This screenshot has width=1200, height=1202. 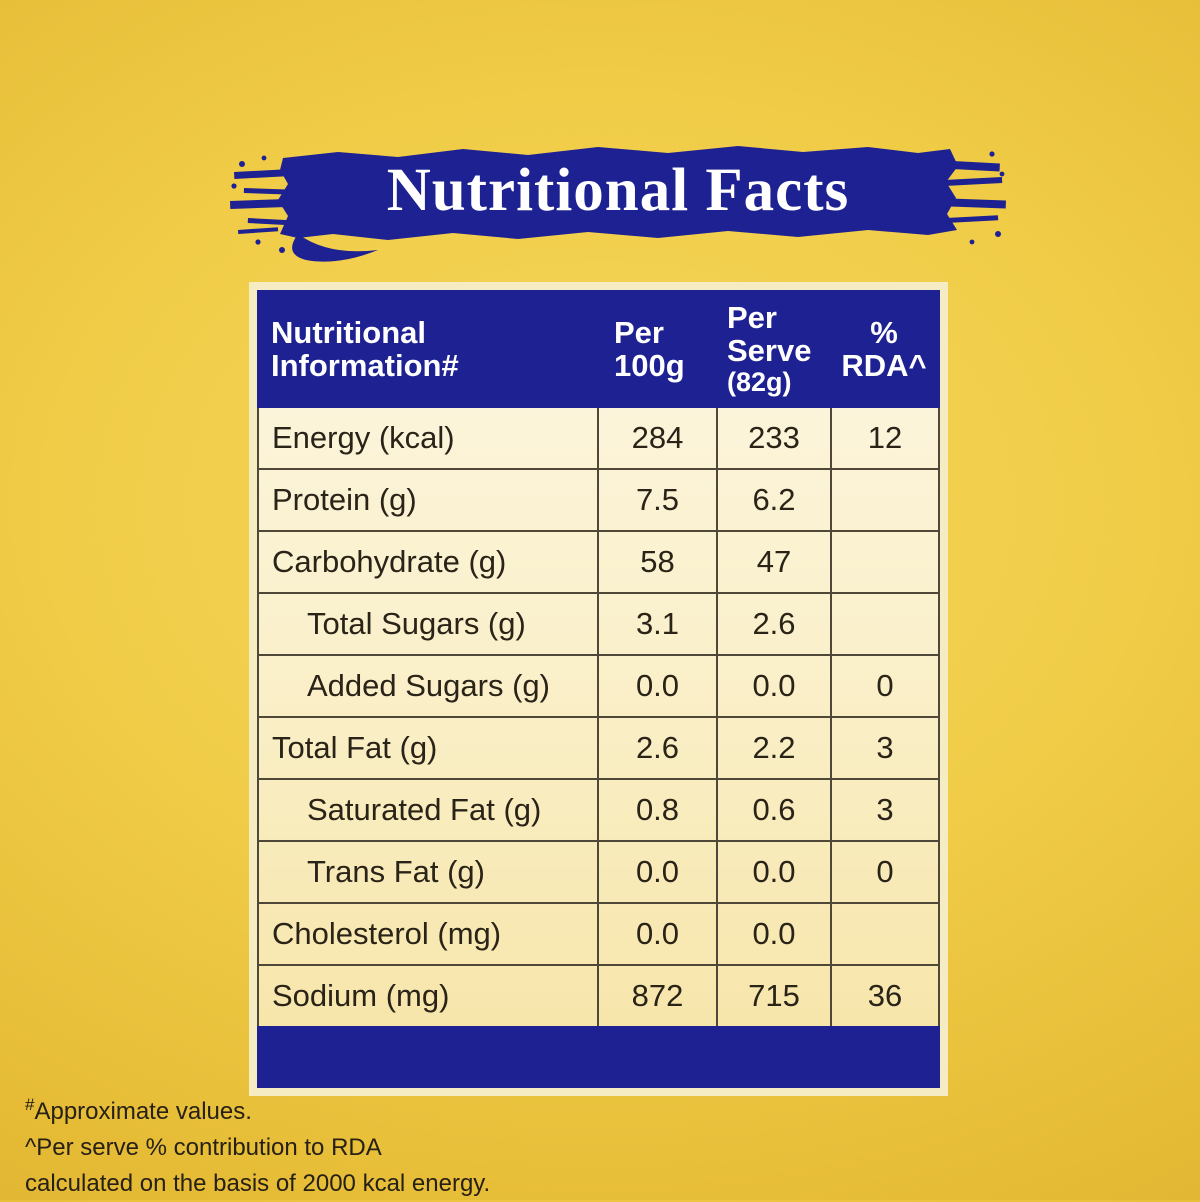 What do you see at coordinates (396, 871) in the screenshot?
I see `nutrient-label: Trans Fat (g)` at bounding box center [396, 871].